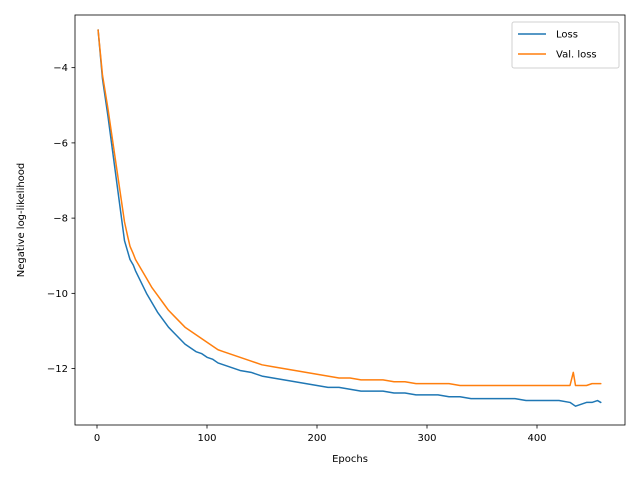 This screenshot has height=480, width=640. I want to click on legend-label: Val. loss, so click(576, 55).